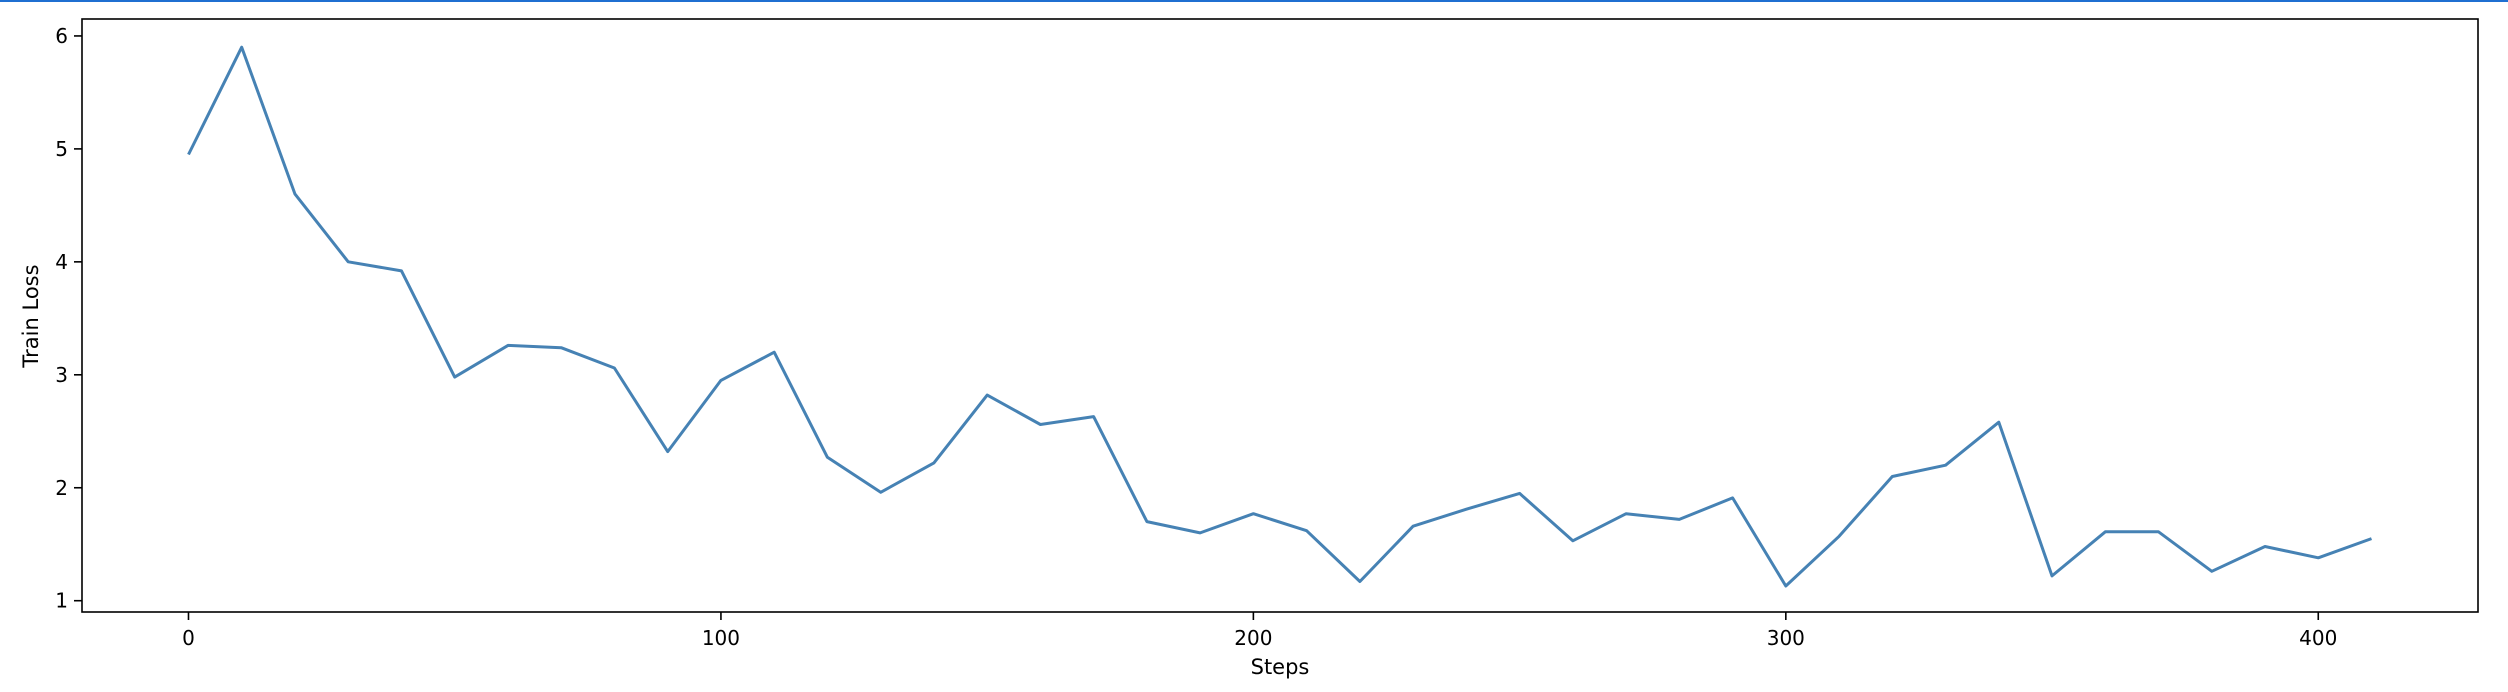 The width and height of the screenshot is (2508, 692). What do you see at coordinates (68, 318) in the screenshot?
I see `y-axis-ticks: 1 2 3 4 5 6` at bounding box center [68, 318].